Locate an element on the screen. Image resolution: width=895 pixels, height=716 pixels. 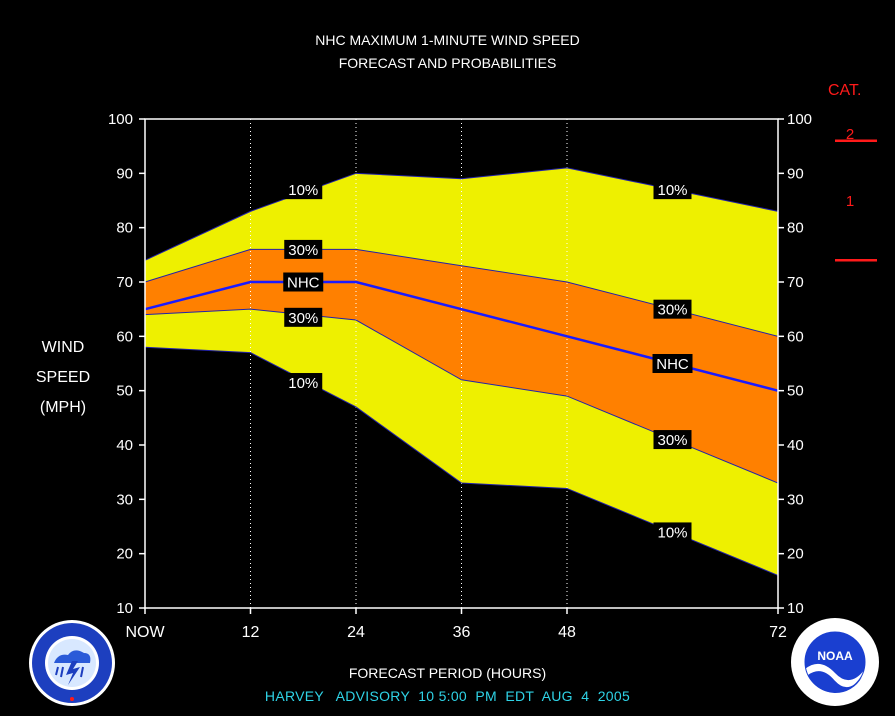
annotation-label-0: 10% is located at coordinates (303, 190).